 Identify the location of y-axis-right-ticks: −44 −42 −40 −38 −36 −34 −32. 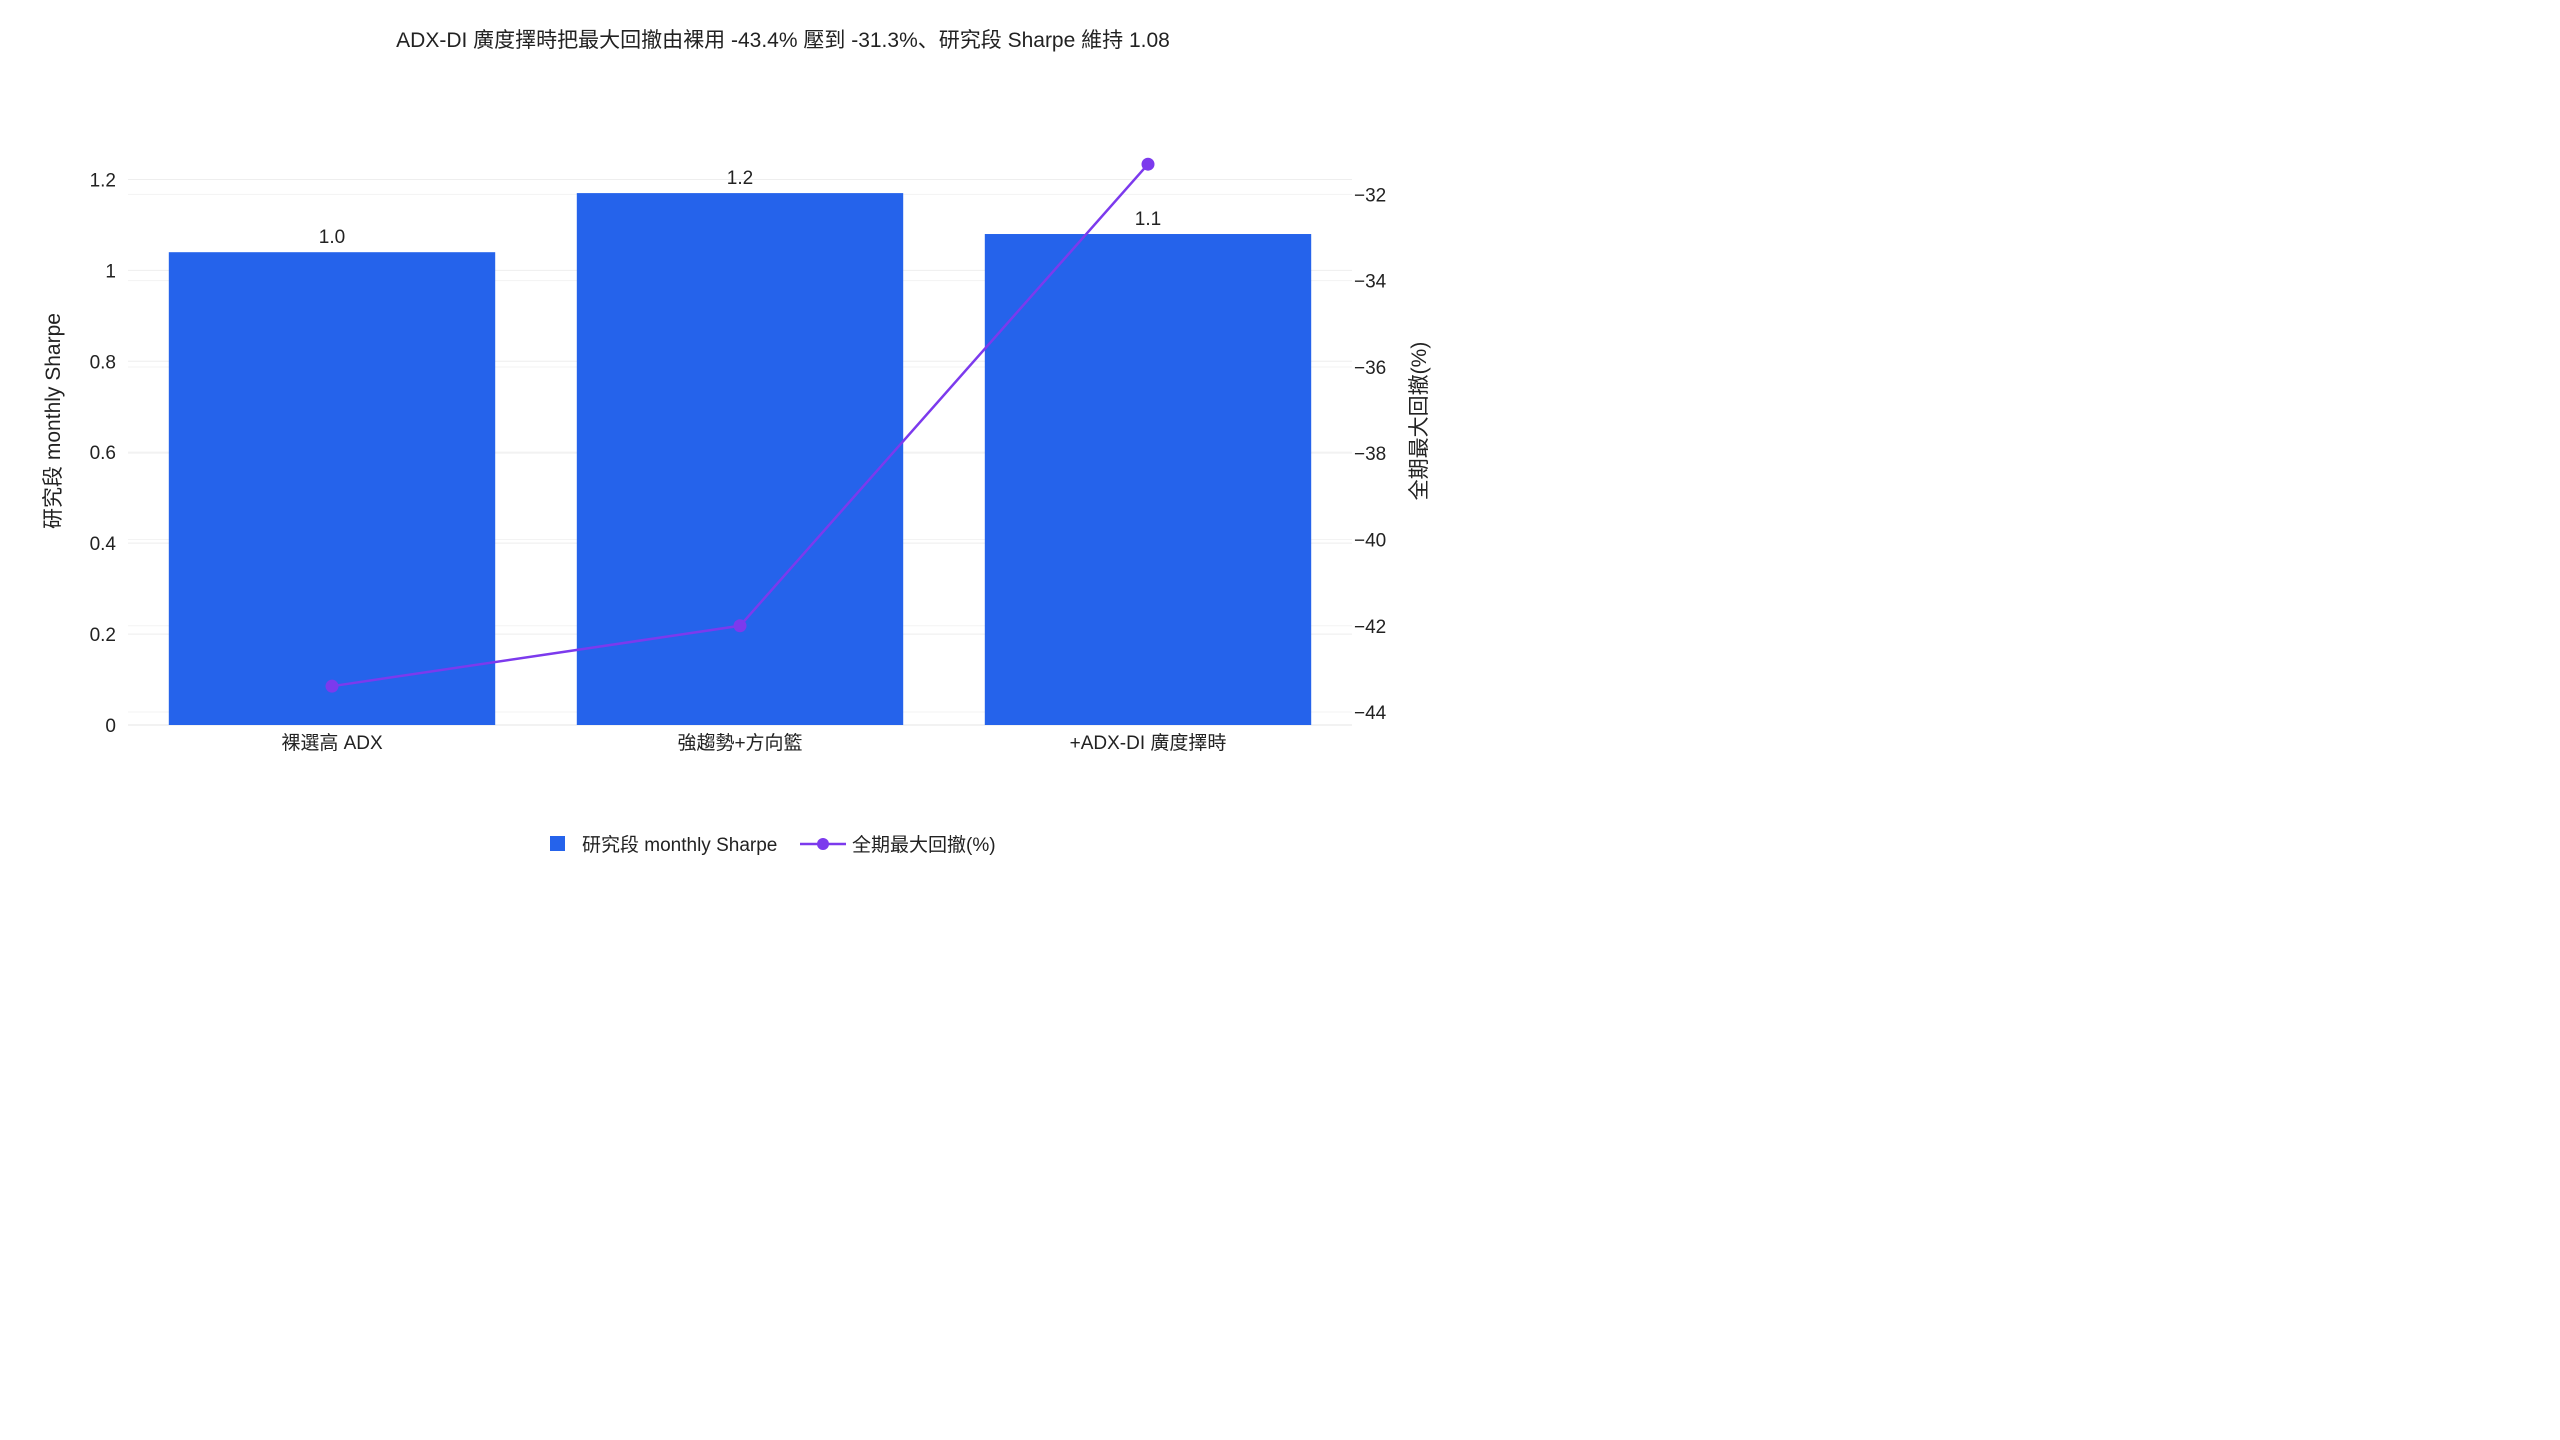
(1370, 454).